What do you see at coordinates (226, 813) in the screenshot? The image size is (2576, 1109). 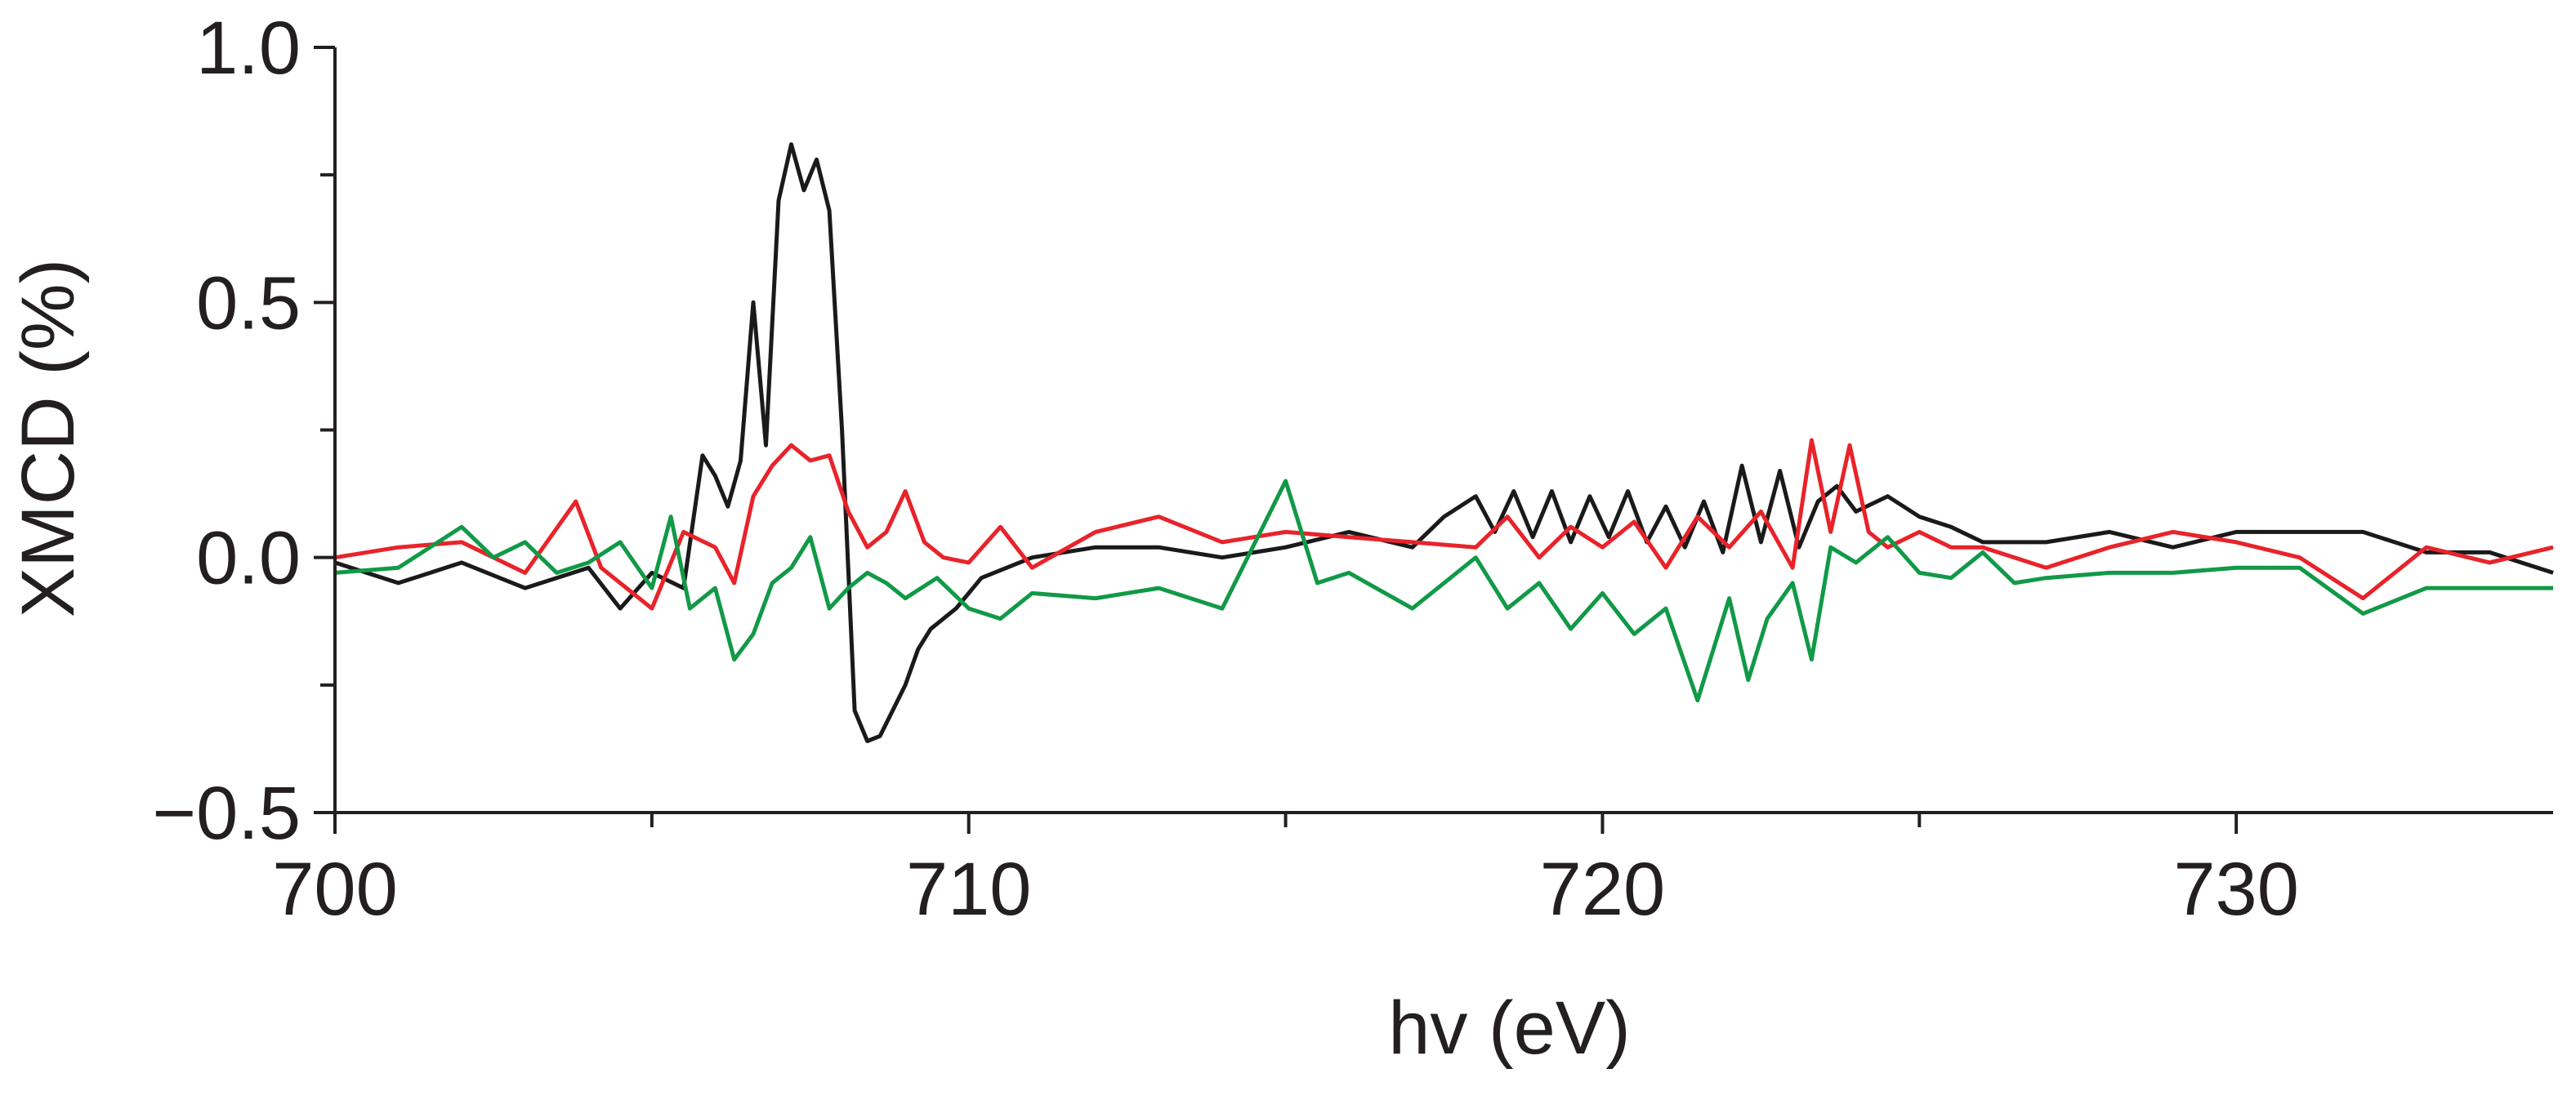 I see `y-tick-label: −0.5` at bounding box center [226, 813].